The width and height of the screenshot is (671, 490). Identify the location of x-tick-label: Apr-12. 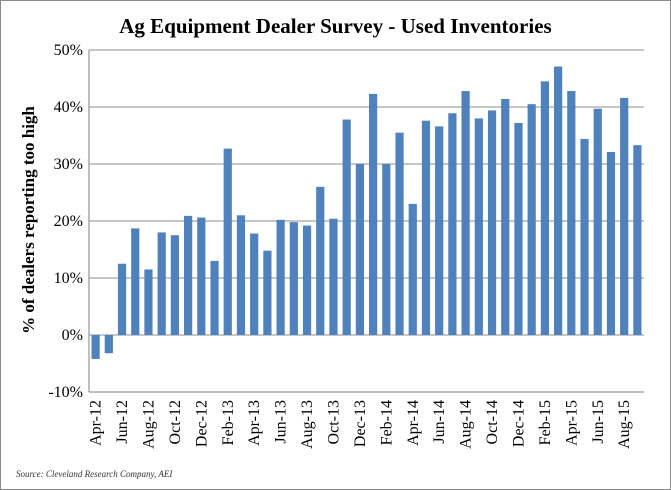
(96, 423).